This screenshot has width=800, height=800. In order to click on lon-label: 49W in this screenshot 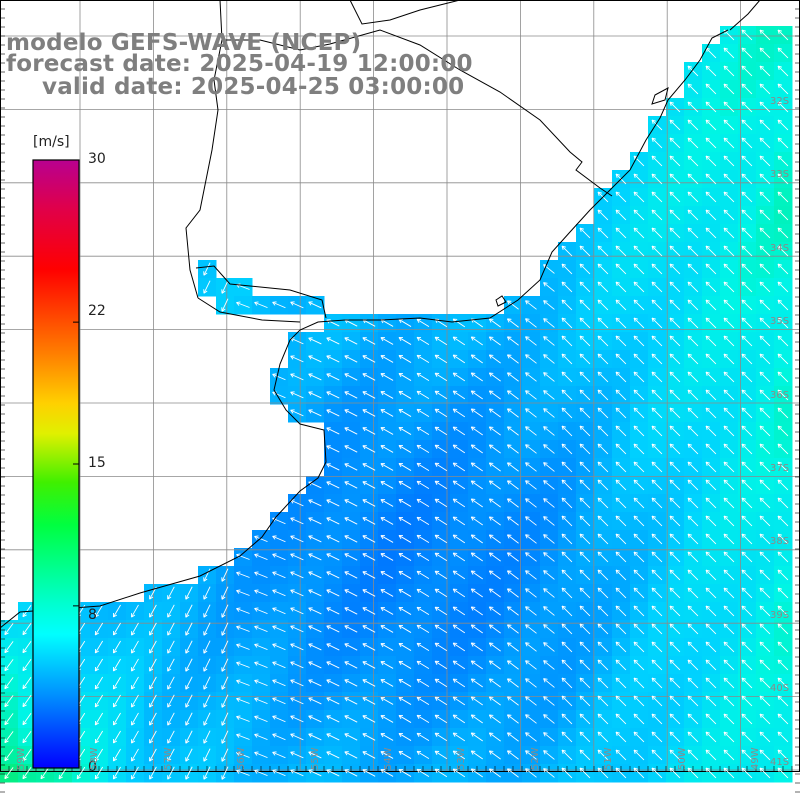, I will do `click(755, 758)`.